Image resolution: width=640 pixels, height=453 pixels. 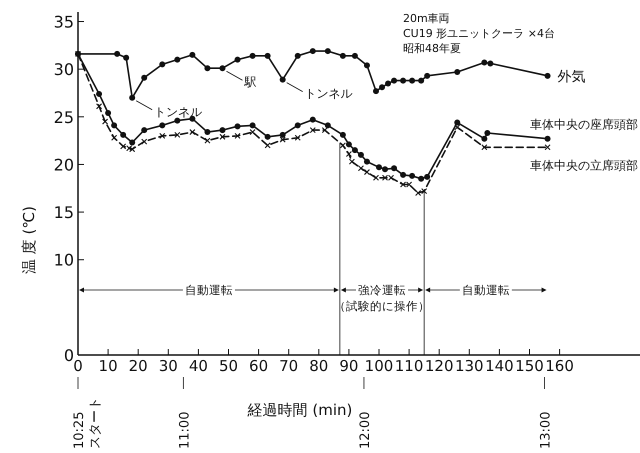 I want to click on x-tick-label: 110, so click(x=409, y=366).